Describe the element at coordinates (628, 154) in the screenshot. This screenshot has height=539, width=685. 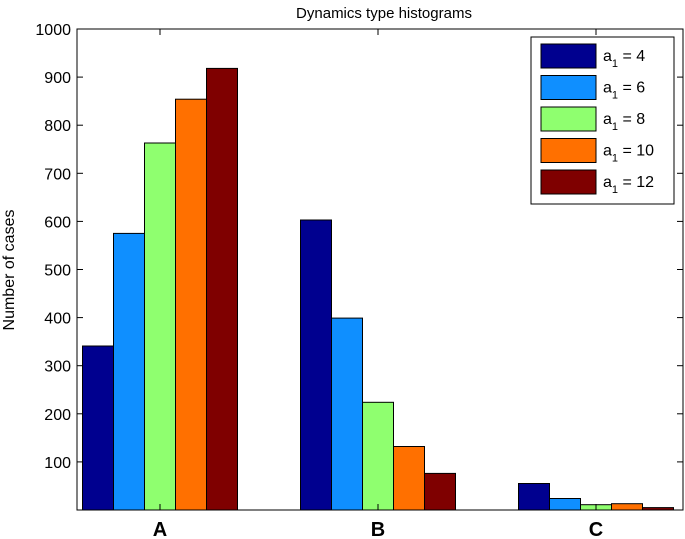
I see `legend-label-4: a1 = 10` at that location.